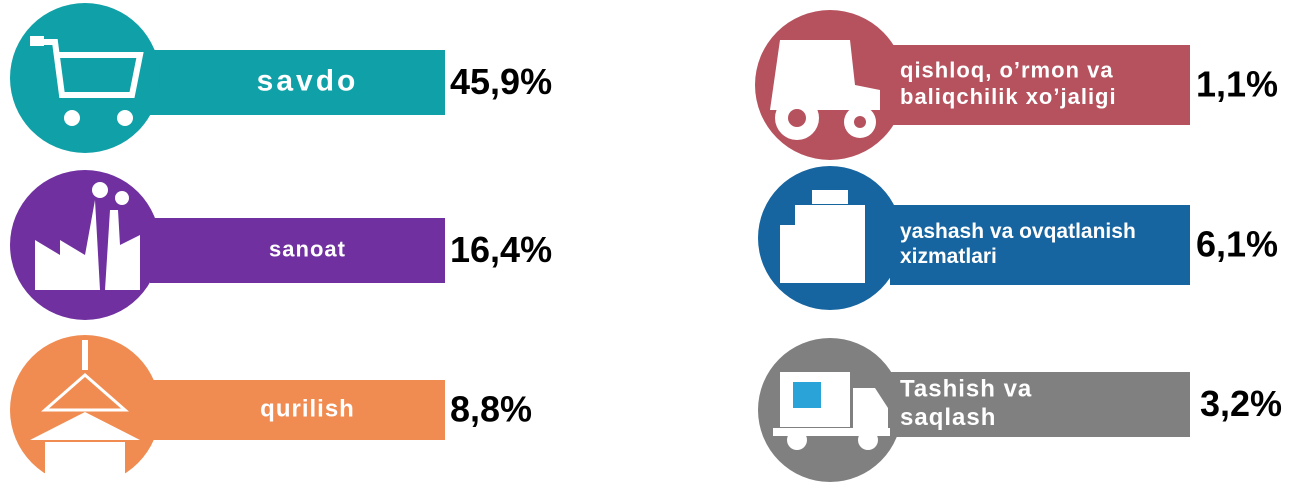  What do you see at coordinates (966, 388) in the screenshot?
I see `category-label: Tashish va` at bounding box center [966, 388].